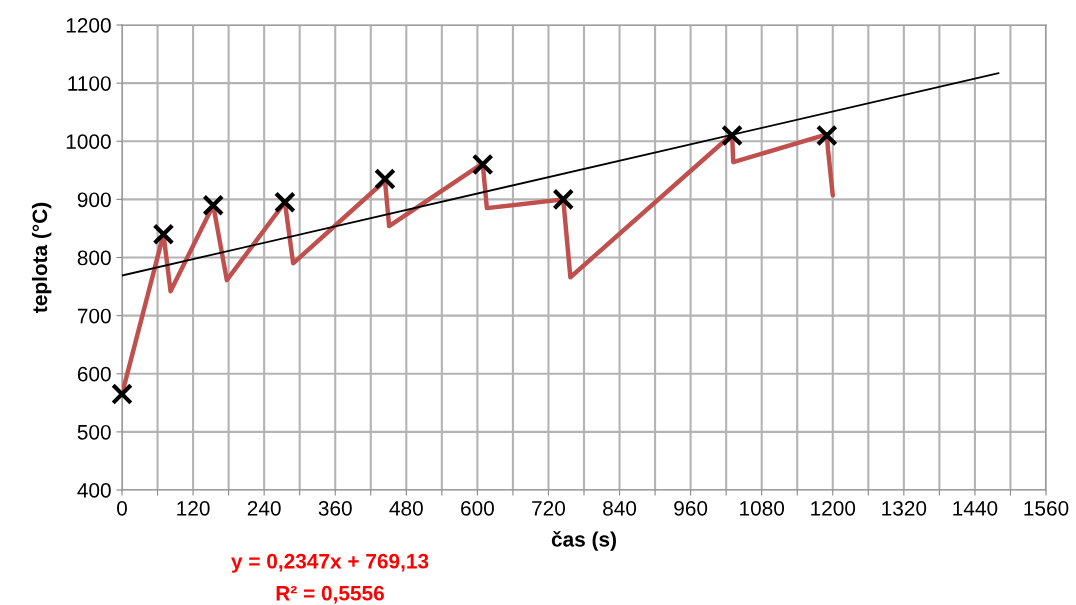 The width and height of the screenshot is (1076, 605). I want to click on y-axis-title: teplota (°C), so click(41, 257).